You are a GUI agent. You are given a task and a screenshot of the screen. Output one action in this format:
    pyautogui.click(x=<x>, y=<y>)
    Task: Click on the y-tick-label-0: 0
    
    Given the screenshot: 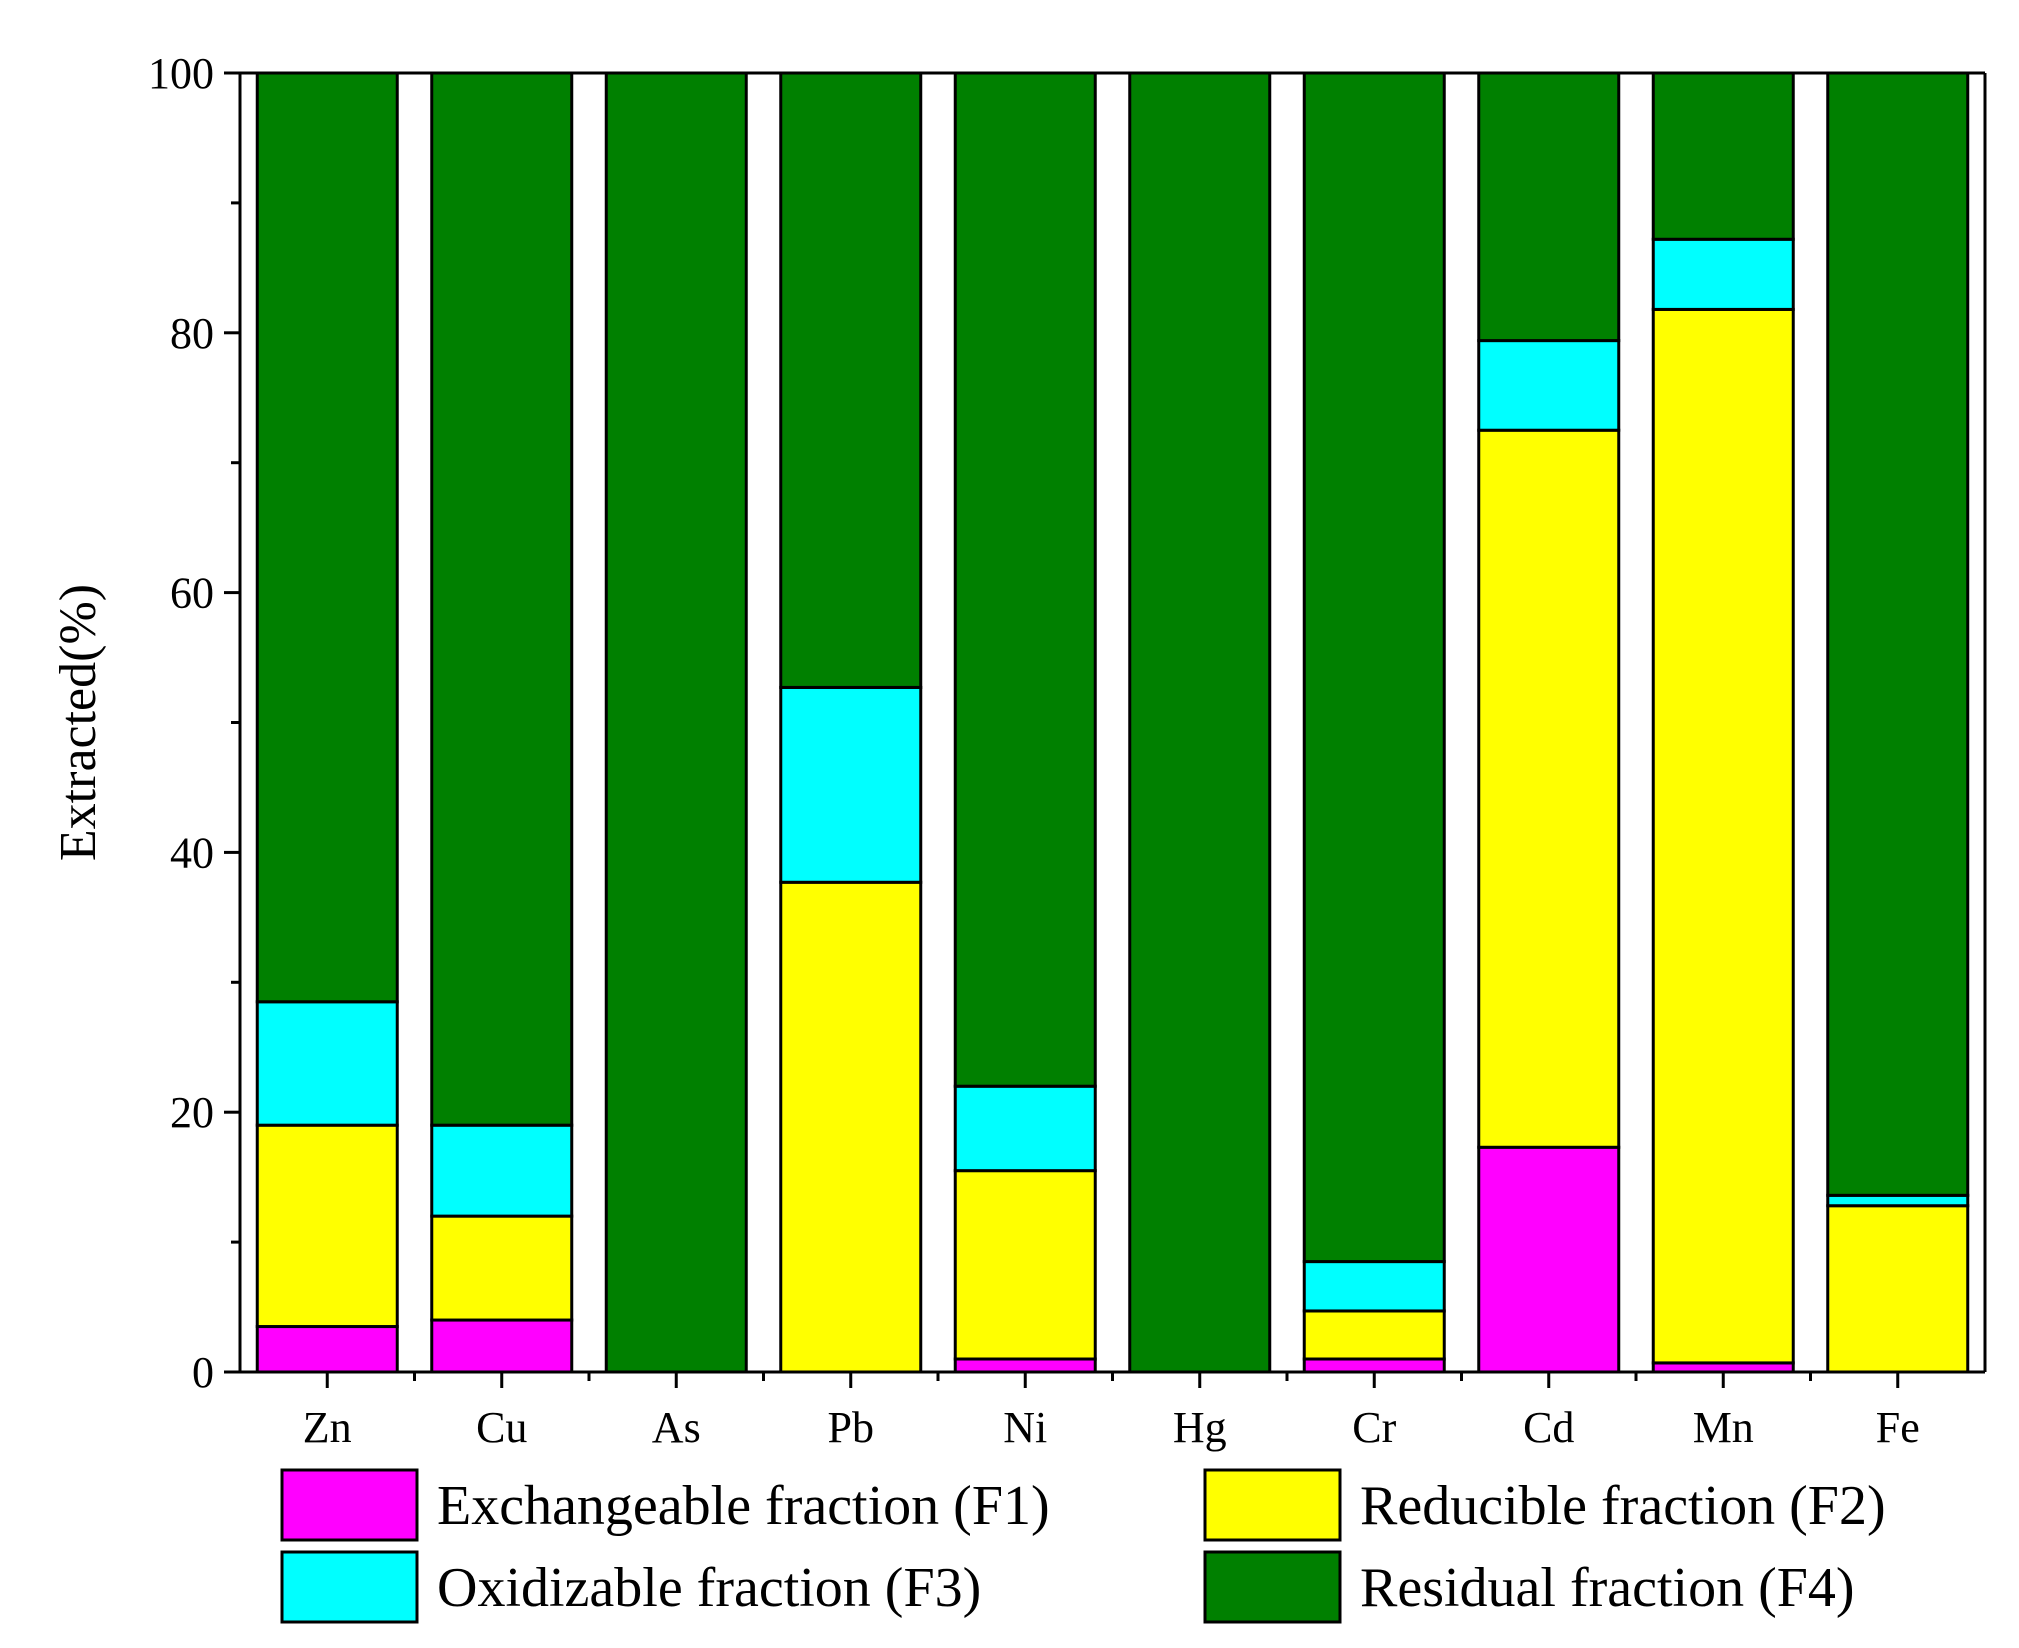 What is the action you would take?
    pyautogui.click(x=203, y=1372)
    